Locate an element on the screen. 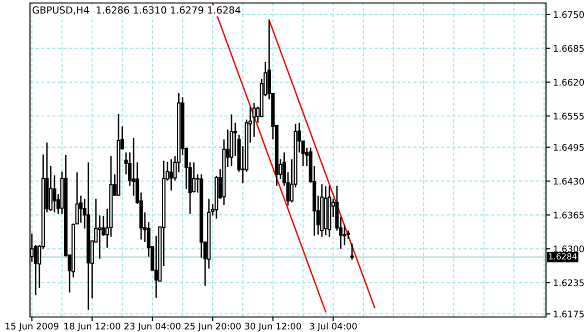 This screenshot has height=332, width=584. chart-title: GBPUSD,H4 1.6286 1.6310 1.6279 1.6284 is located at coordinates (136, 10).